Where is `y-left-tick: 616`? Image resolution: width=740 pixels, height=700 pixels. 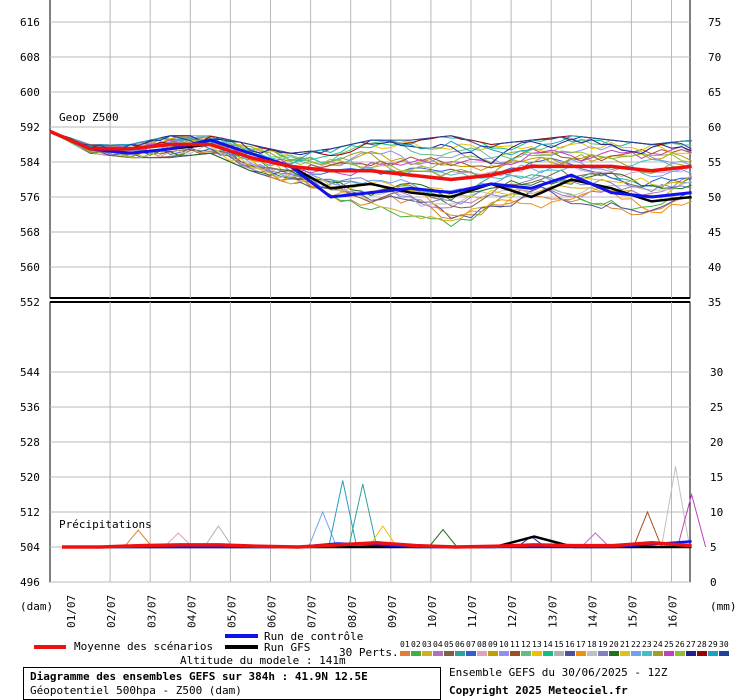 y-left-tick: 616 is located at coordinates (30, 22).